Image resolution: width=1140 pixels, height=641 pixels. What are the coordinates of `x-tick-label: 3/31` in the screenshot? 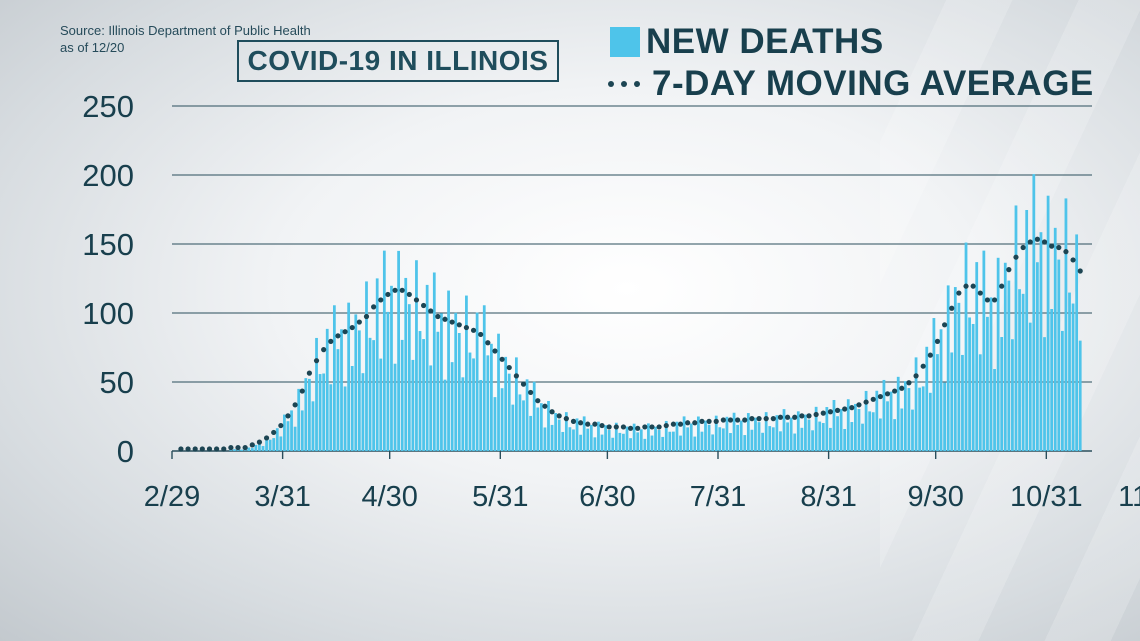 It's located at (282, 497).